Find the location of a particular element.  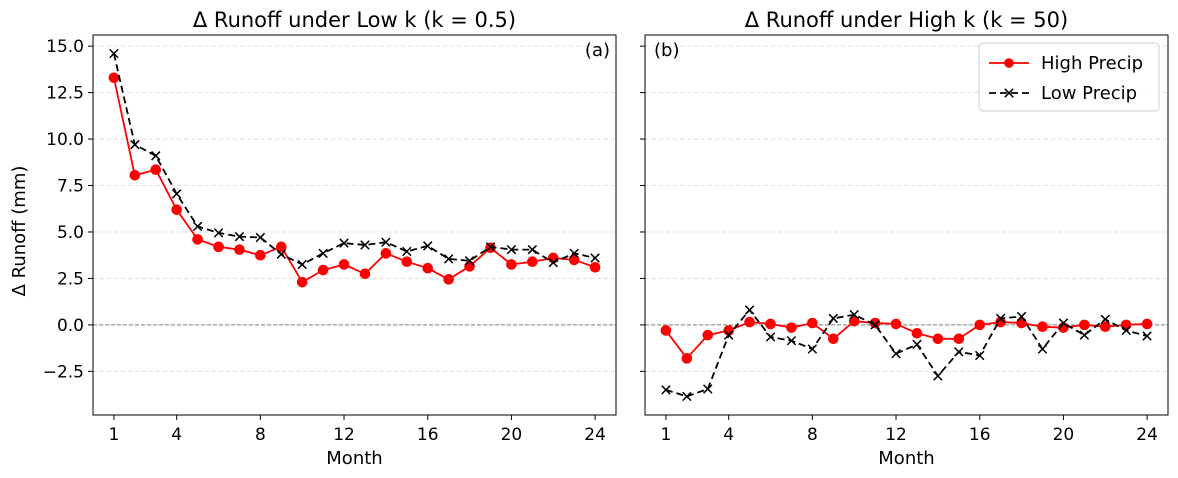

legend-label: Low Precip is located at coordinates (1089, 93).